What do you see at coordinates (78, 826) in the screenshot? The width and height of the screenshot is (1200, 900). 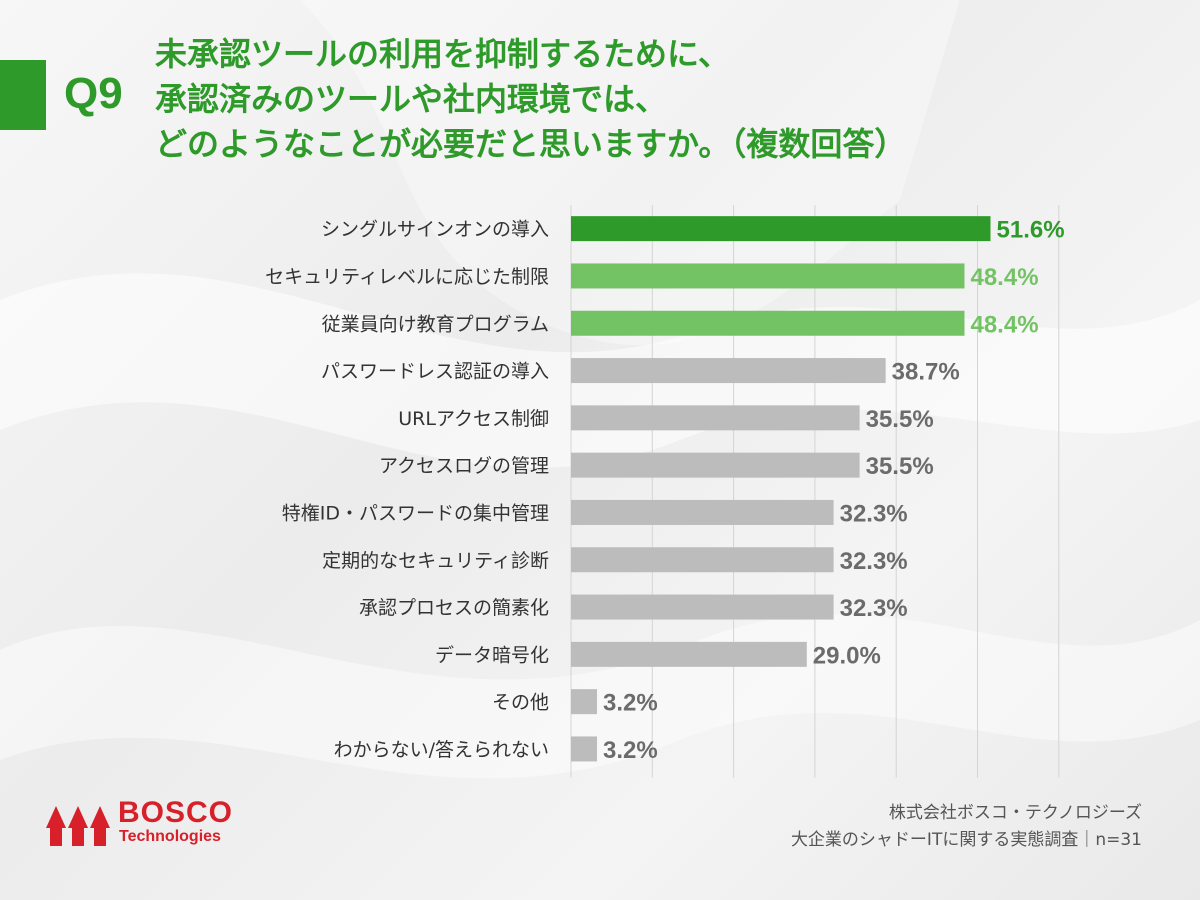 I see `bosco-logo-icon` at bounding box center [78, 826].